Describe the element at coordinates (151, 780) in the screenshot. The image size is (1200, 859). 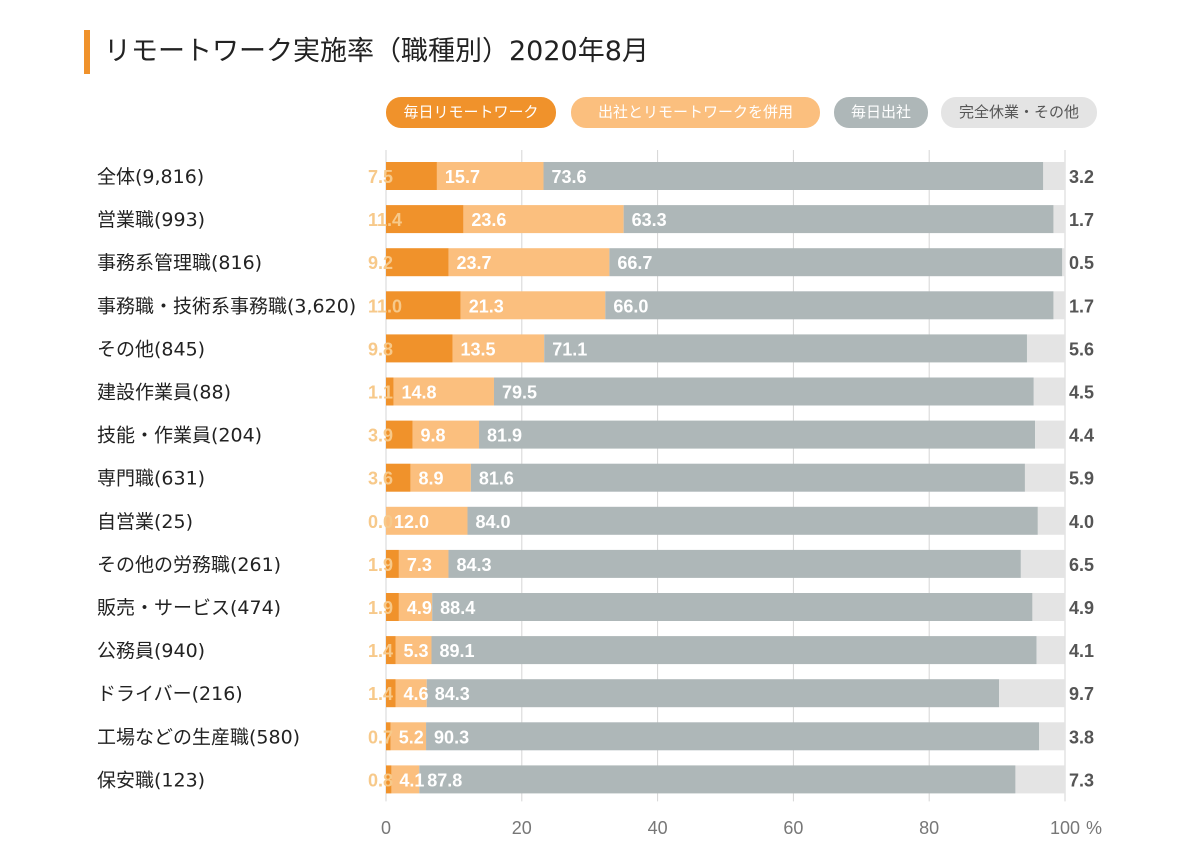
I see `category-label: 保安職(123)` at that location.